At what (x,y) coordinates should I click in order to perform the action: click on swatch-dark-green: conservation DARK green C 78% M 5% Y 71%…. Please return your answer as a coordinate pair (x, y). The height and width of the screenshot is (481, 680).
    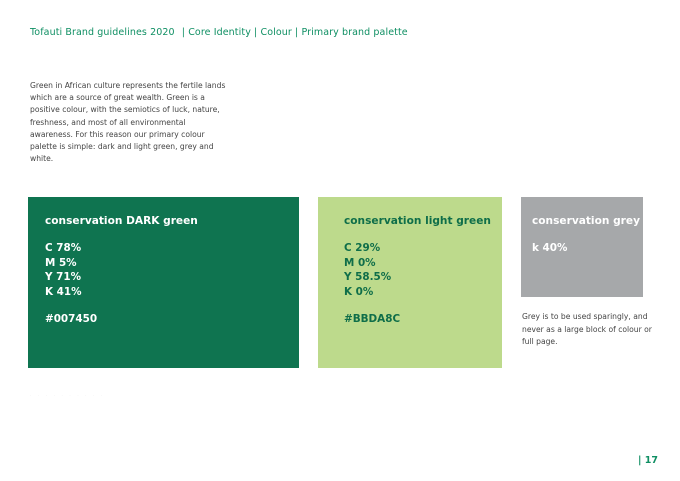
    Looking at the image, I should click on (163, 282).